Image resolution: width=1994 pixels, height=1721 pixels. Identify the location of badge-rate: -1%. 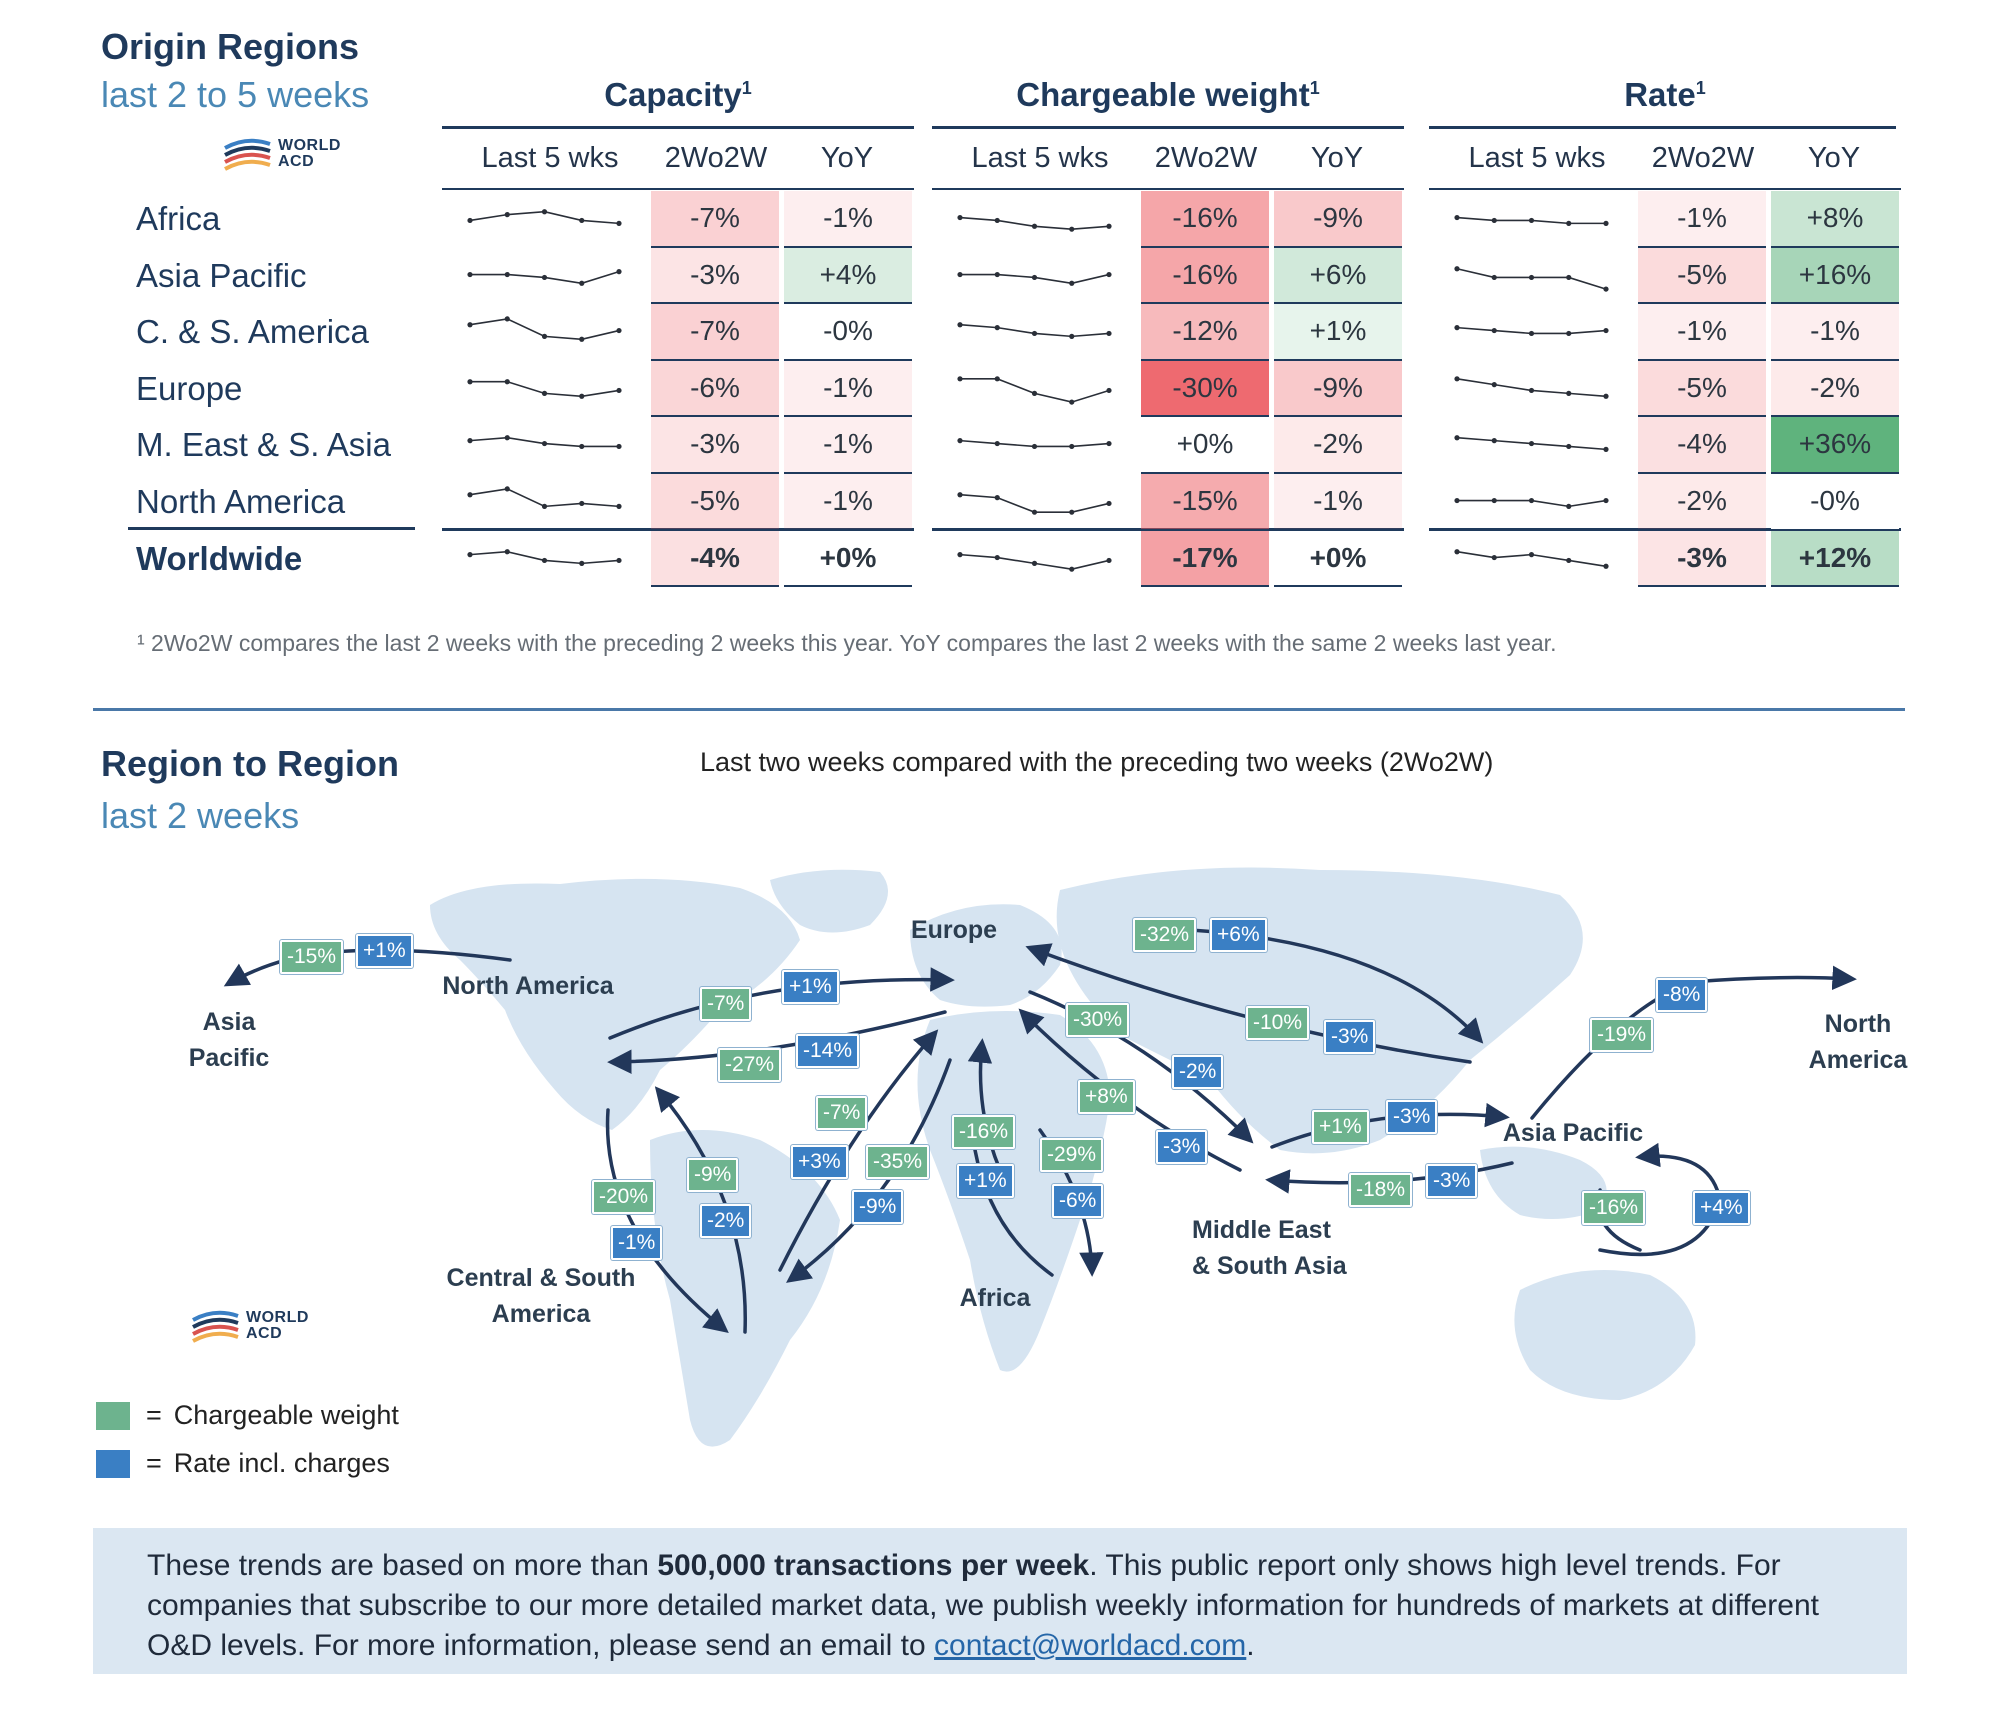
(637, 1243).